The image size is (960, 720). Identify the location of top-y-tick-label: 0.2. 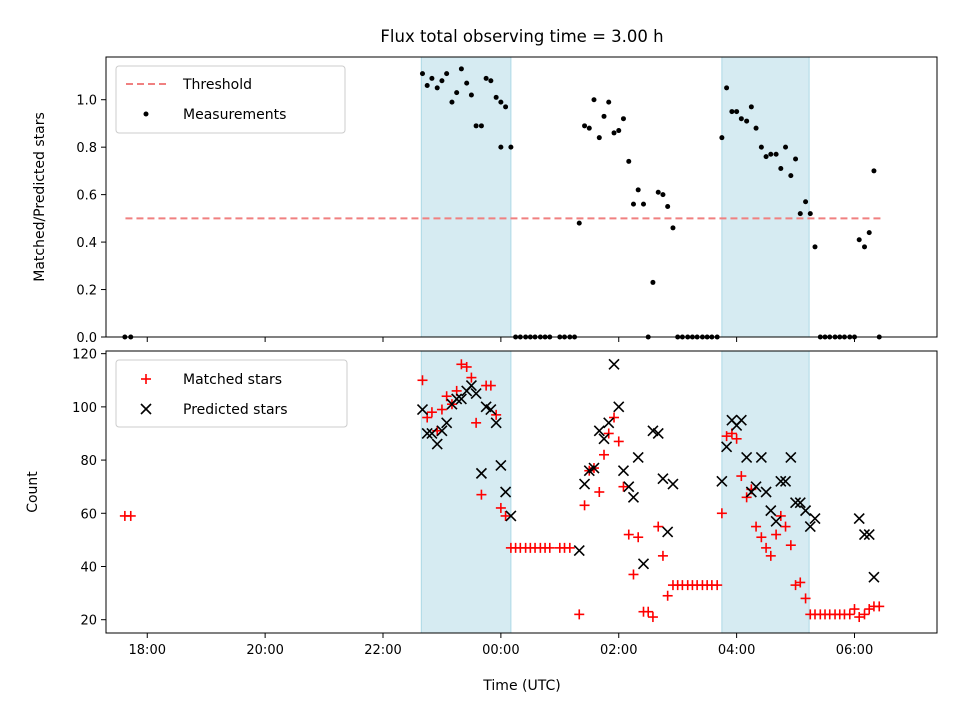
(86, 291).